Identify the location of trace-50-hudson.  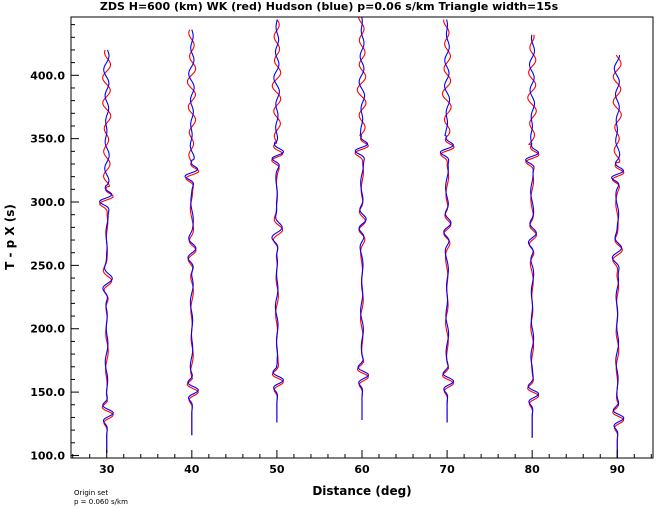
(277, 221).